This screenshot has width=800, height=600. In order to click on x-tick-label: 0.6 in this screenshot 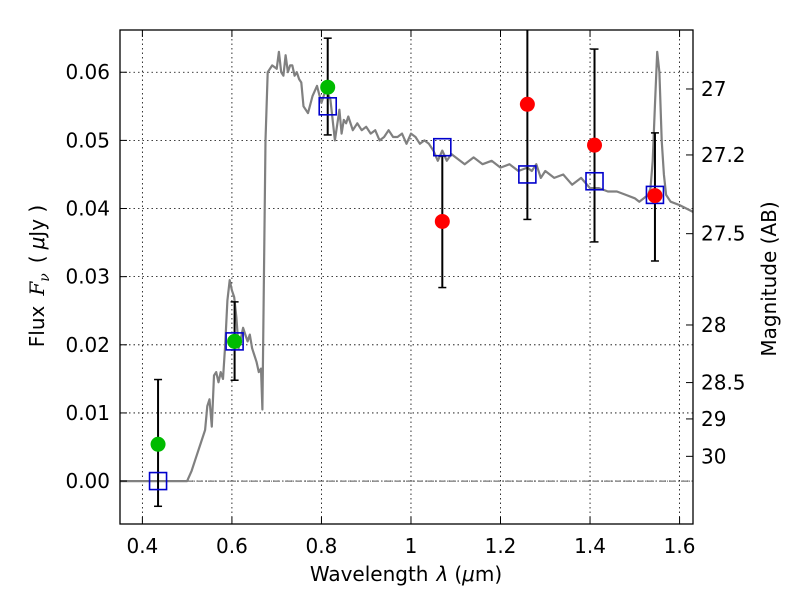, I will do `click(232, 546)`.